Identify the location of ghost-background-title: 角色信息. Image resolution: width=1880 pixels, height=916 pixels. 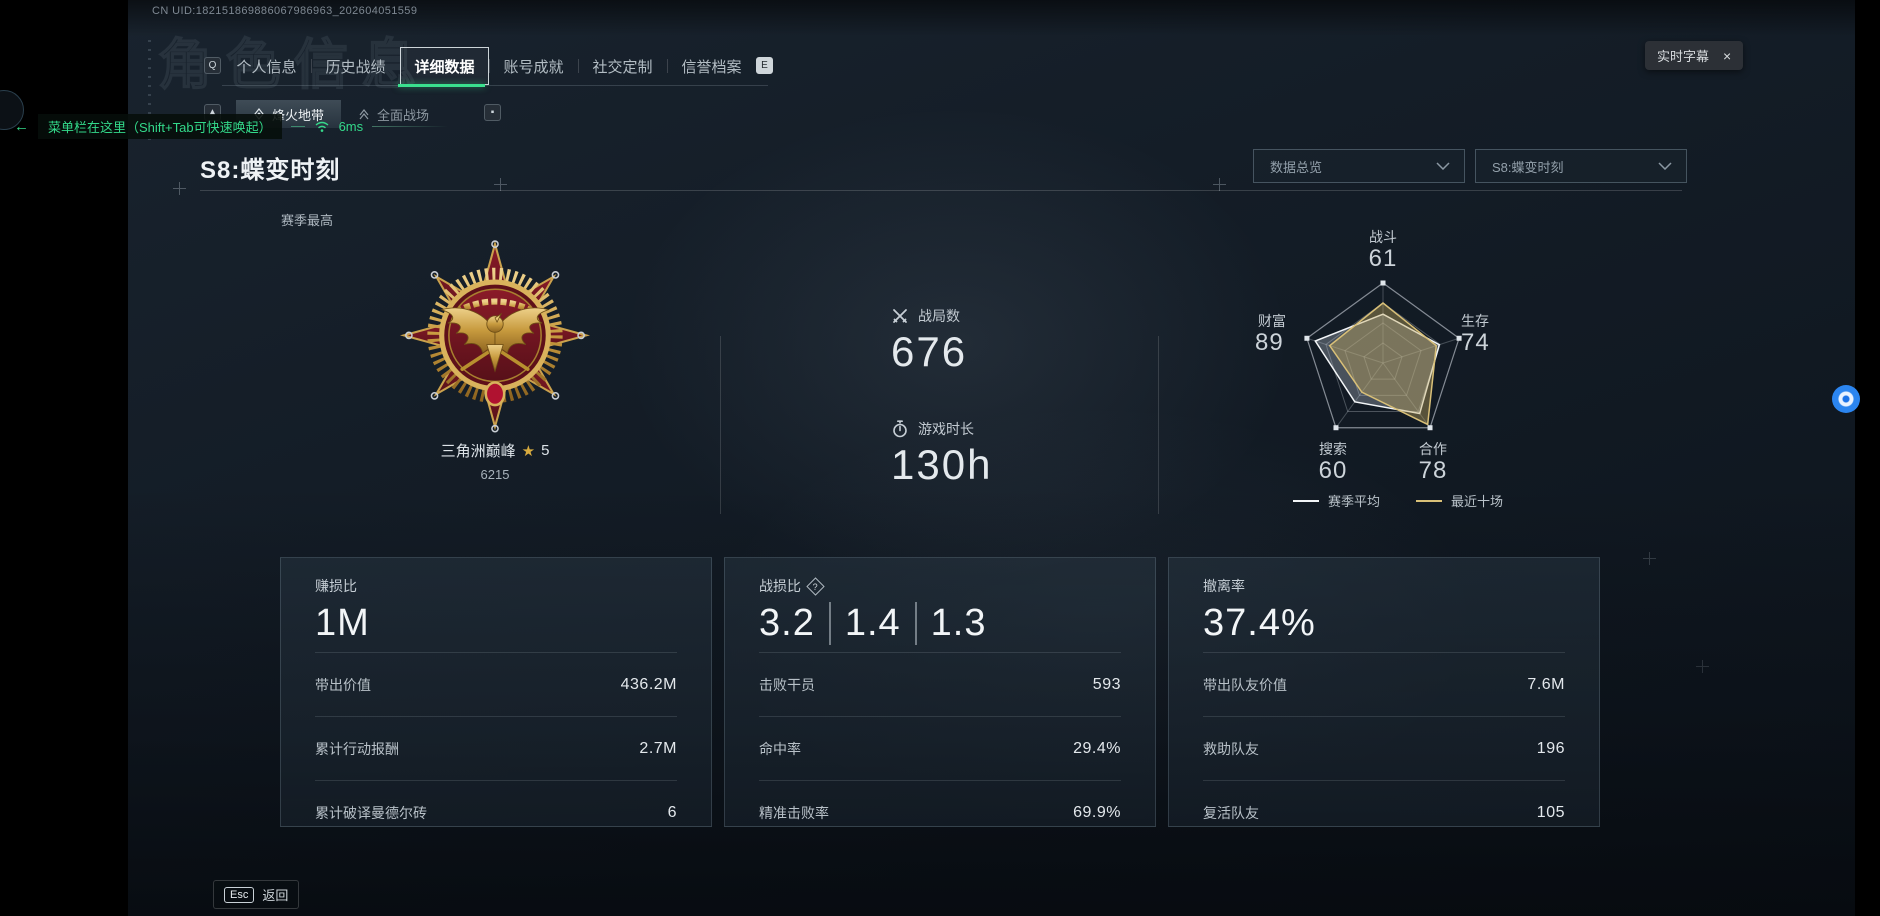
(293, 65).